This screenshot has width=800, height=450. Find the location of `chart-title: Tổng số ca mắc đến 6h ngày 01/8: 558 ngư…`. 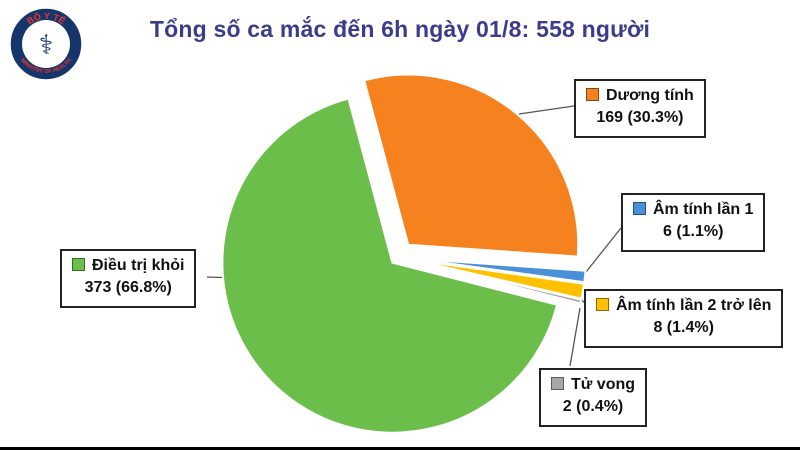

chart-title: Tổng số ca mắc đến 6h ngày 01/8: 558 ngư… is located at coordinates (400, 29).